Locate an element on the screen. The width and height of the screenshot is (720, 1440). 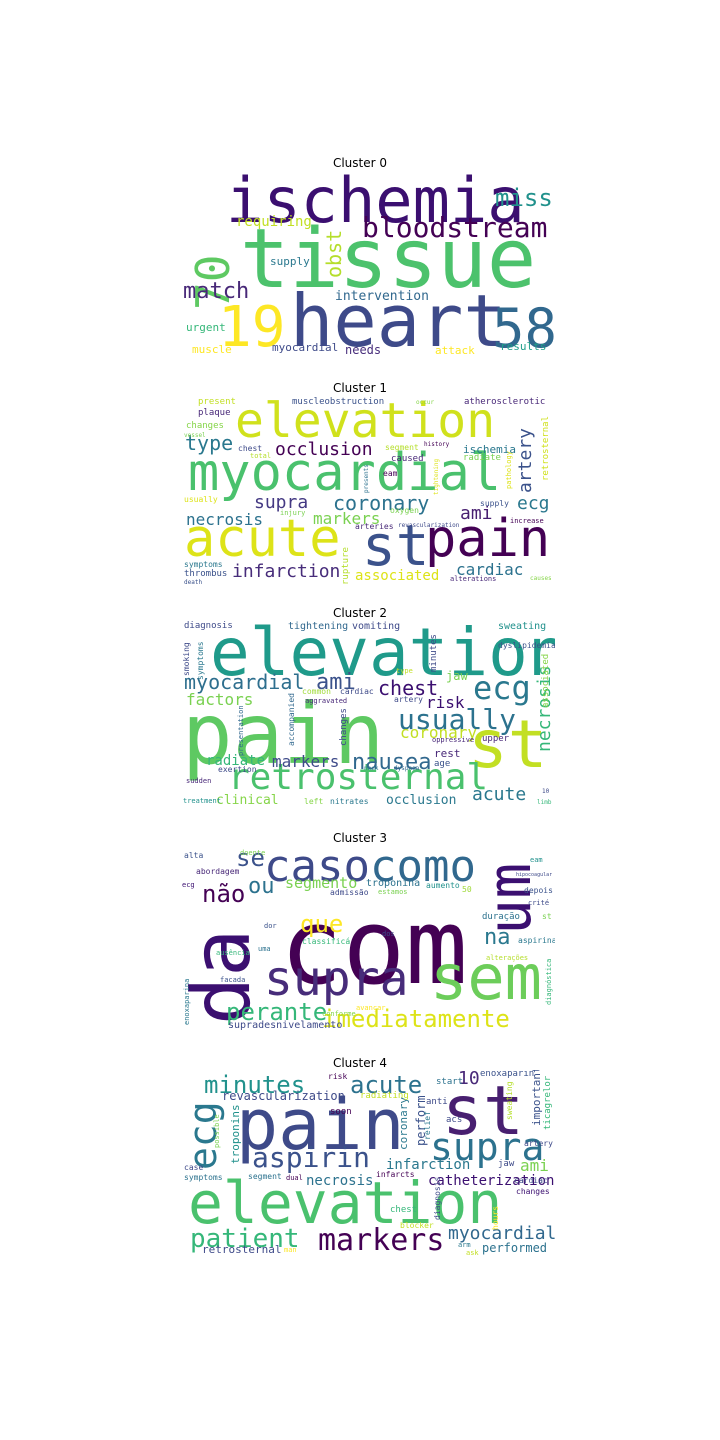
cloud-word: minutes is located at coordinates (255, 1085).